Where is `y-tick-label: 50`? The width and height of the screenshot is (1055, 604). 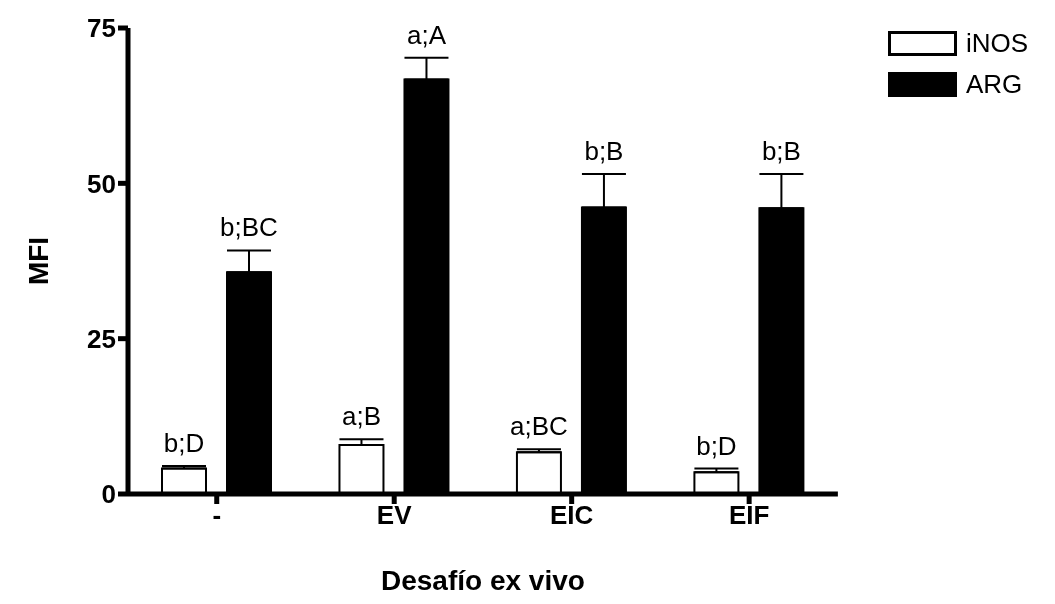
y-tick-label: 50 is located at coordinates (101, 183).